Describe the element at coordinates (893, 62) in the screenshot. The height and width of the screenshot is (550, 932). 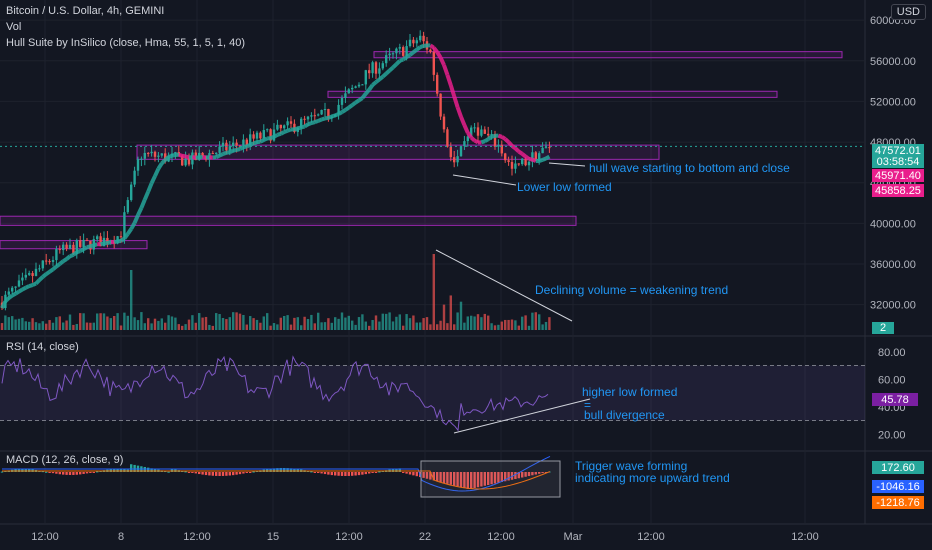
I see `price-tick-label: 56000.00` at that location.